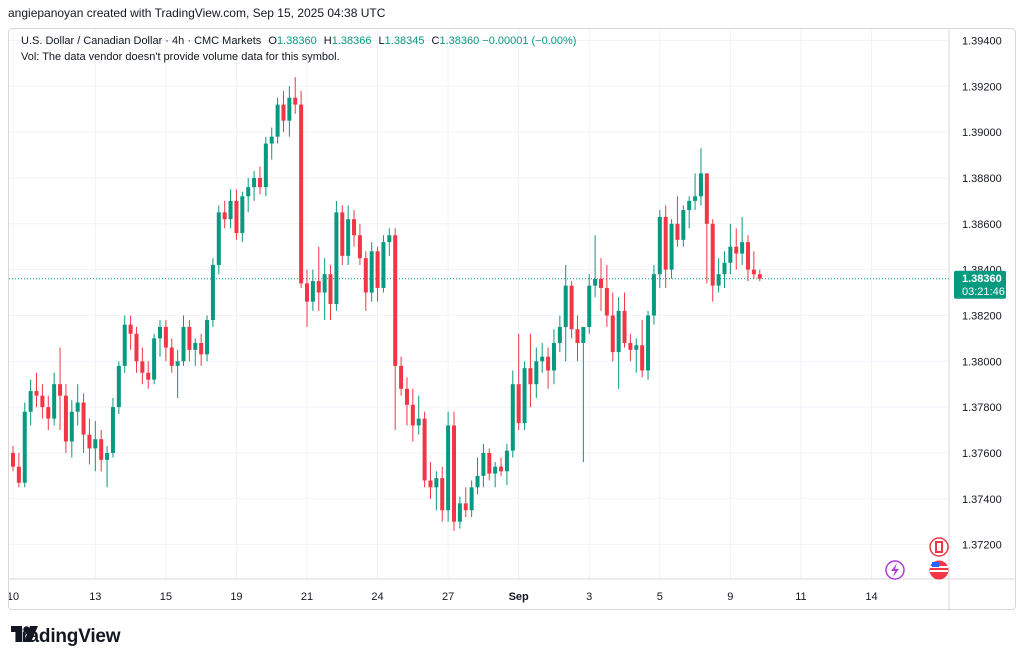  Describe the element at coordinates (228, 41) in the screenshot. I see `source-label: CMC Markets` at that location.